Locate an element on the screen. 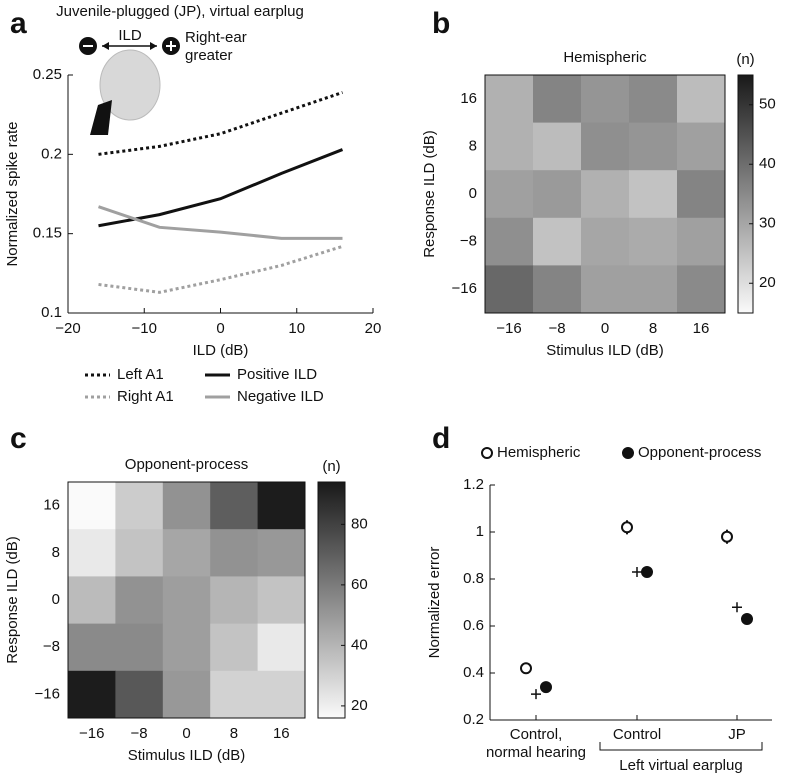 The image size is (800, 780). x-tick-label: −8 is located at coordinates (139, 733).